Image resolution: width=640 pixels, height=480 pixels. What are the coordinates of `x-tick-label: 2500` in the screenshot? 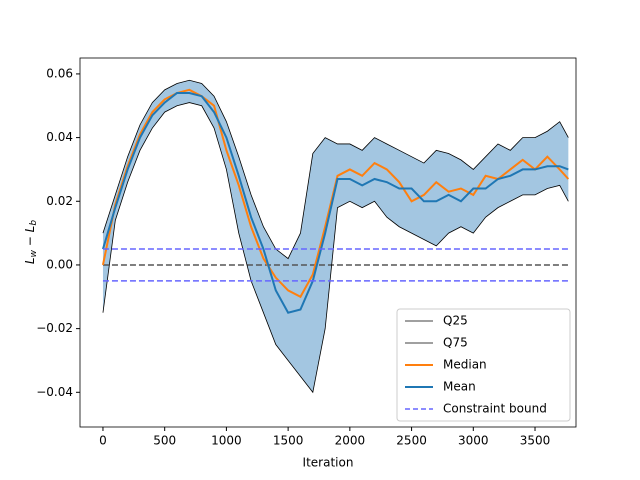 It's located at (411, 441).